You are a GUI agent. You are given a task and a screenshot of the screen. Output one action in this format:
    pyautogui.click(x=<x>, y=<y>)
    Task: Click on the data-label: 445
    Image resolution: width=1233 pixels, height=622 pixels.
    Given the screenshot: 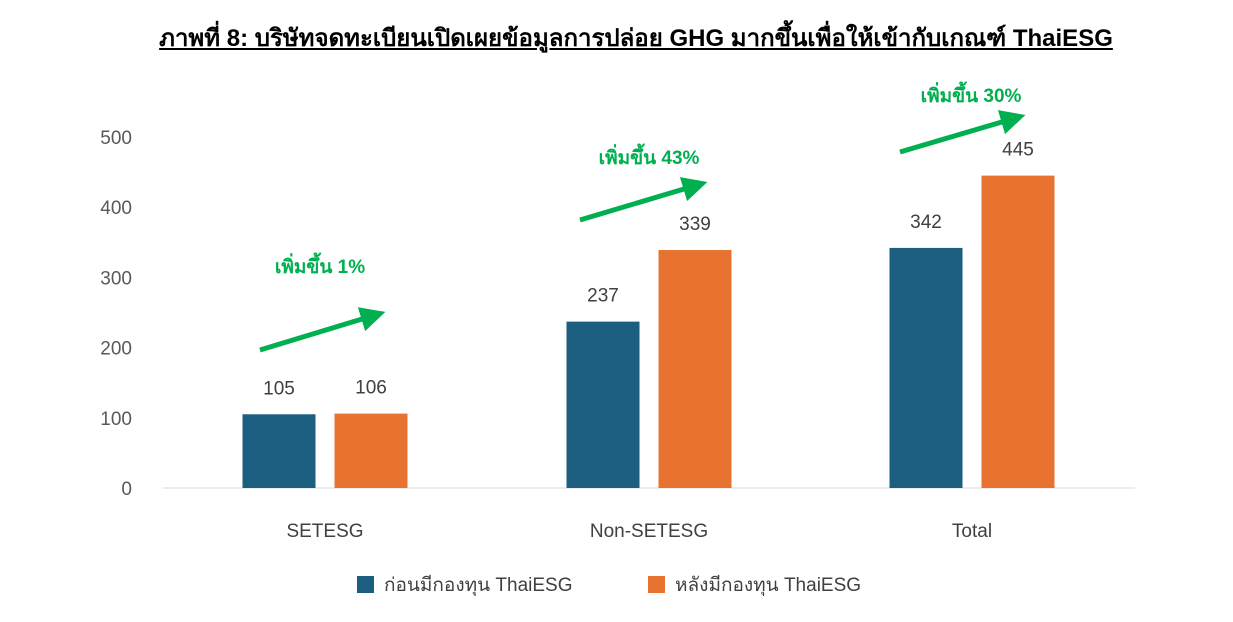 What is the action you would take?
    pyautogui.click(x=1018, y=150)
    